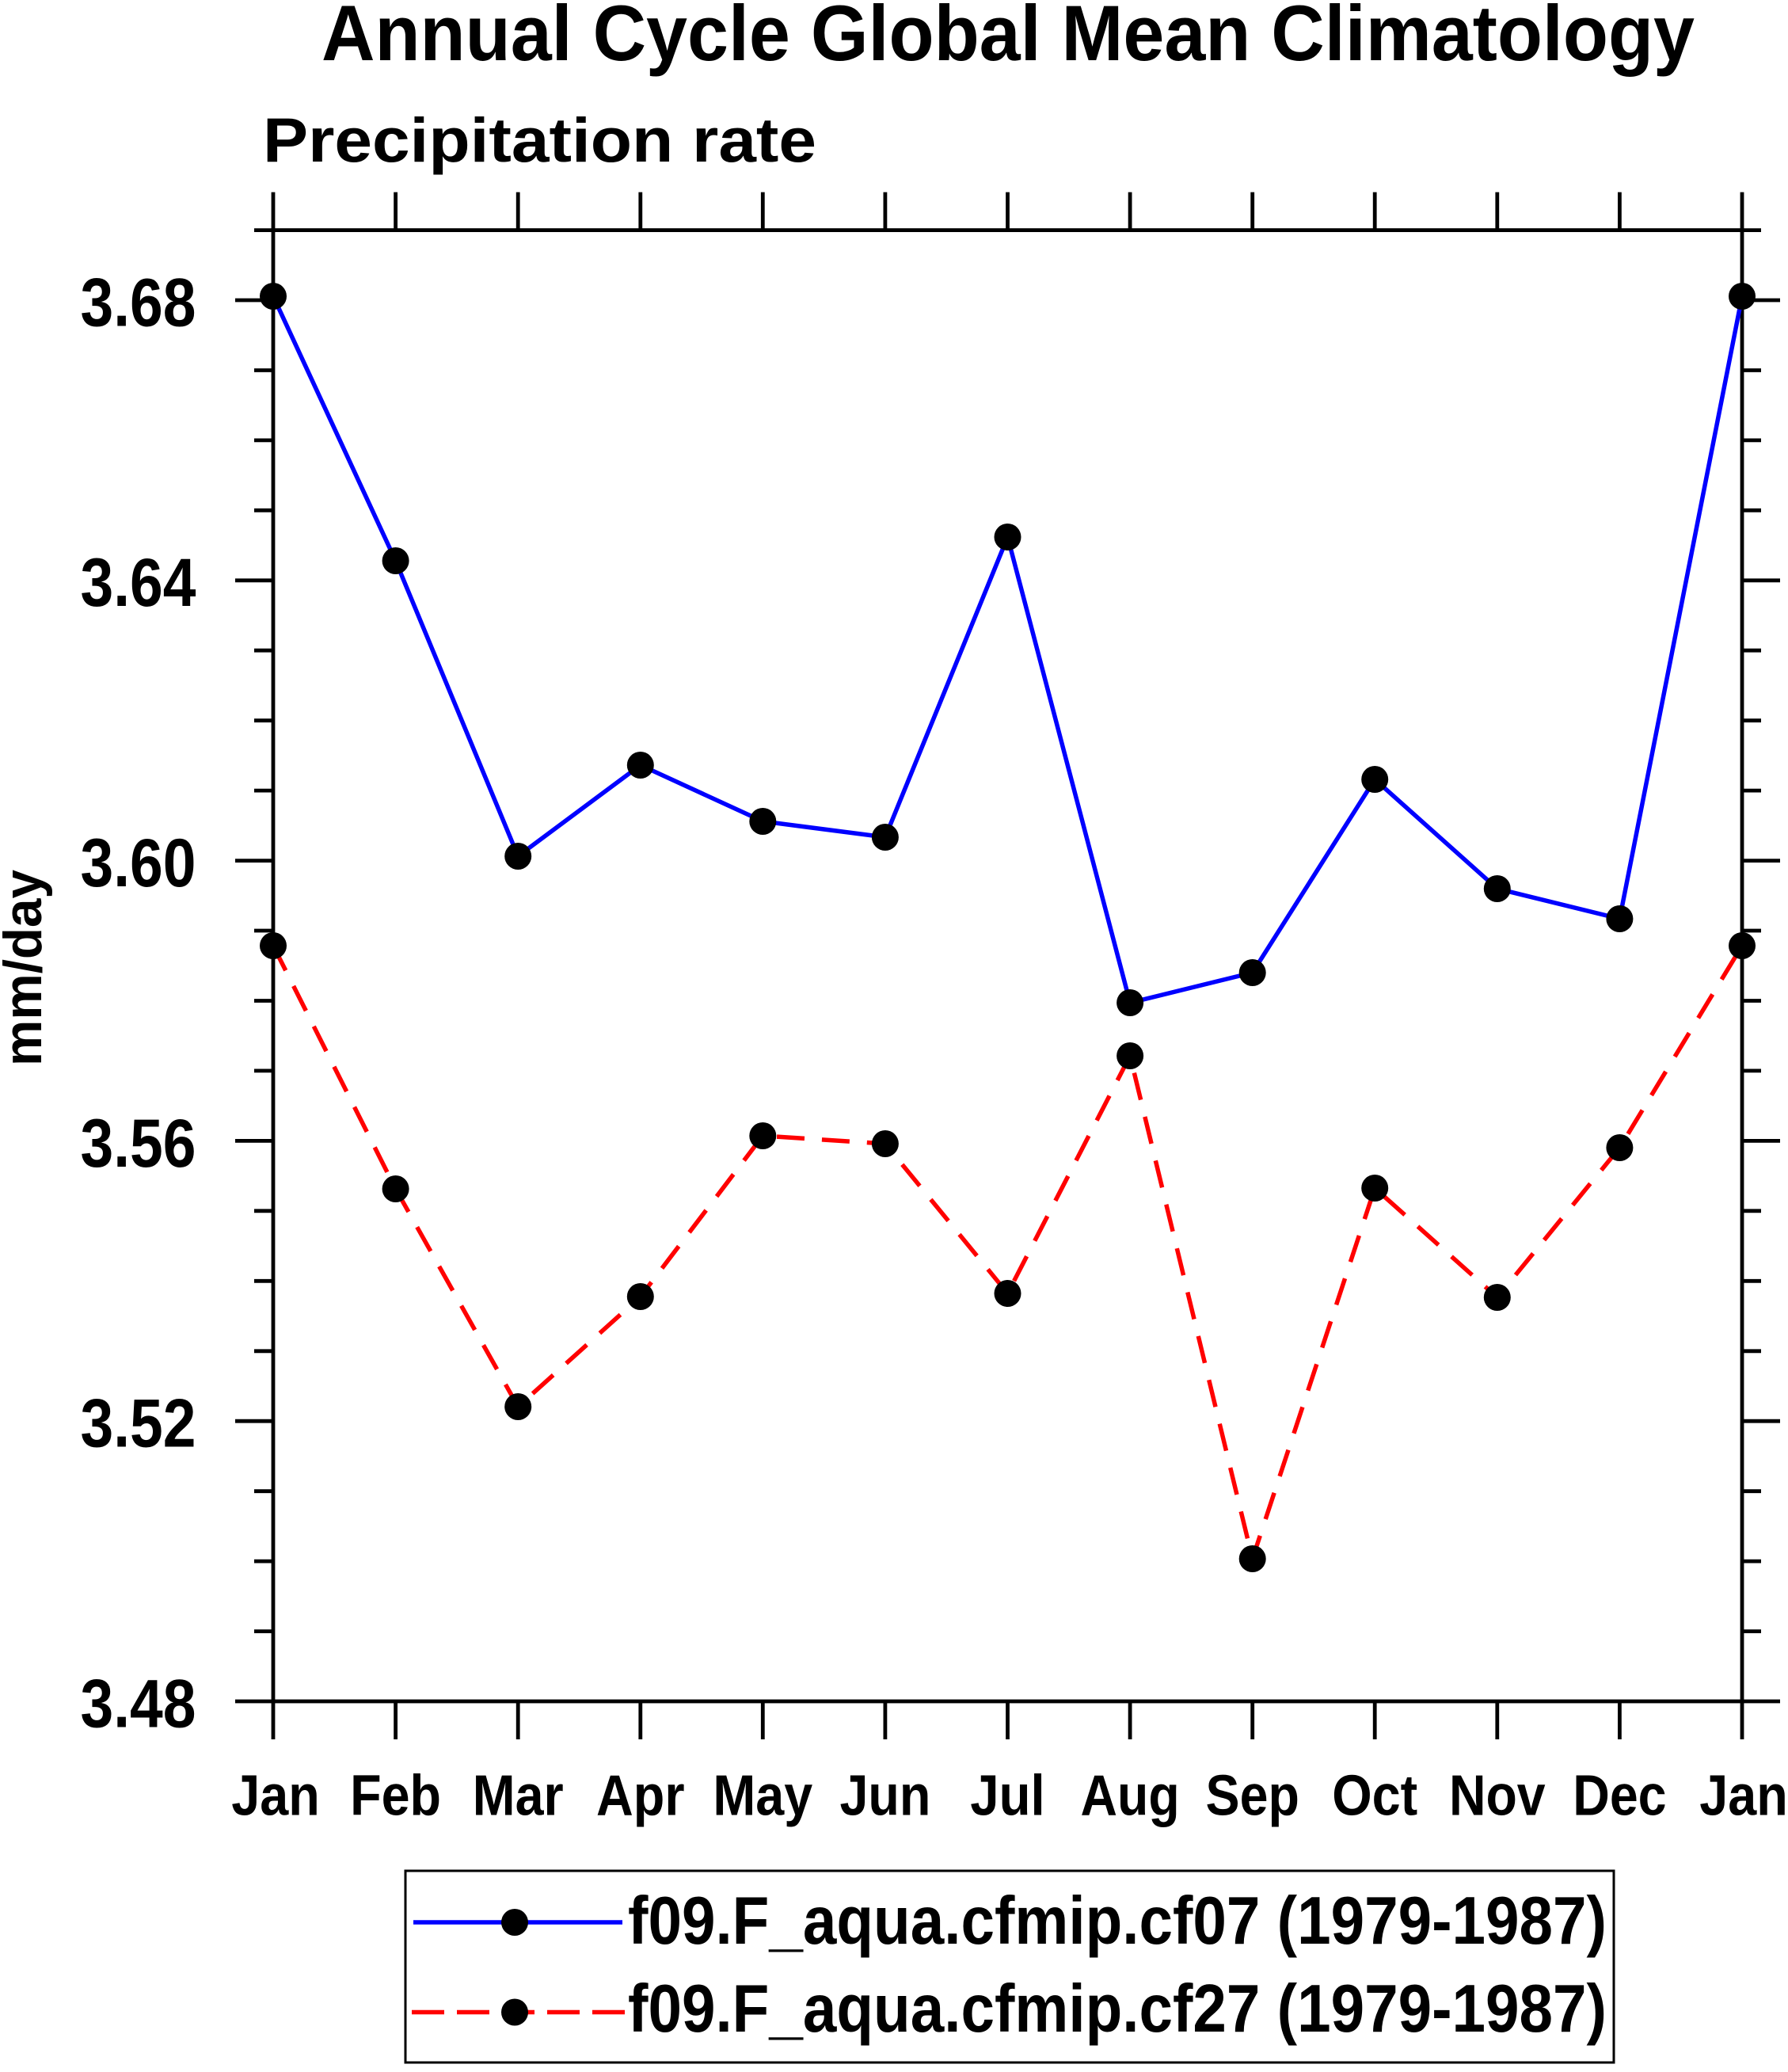 The height and width of the screenshot is (2072, 1788). I want to click on svg-text: Jul, so click(1007, 1795).